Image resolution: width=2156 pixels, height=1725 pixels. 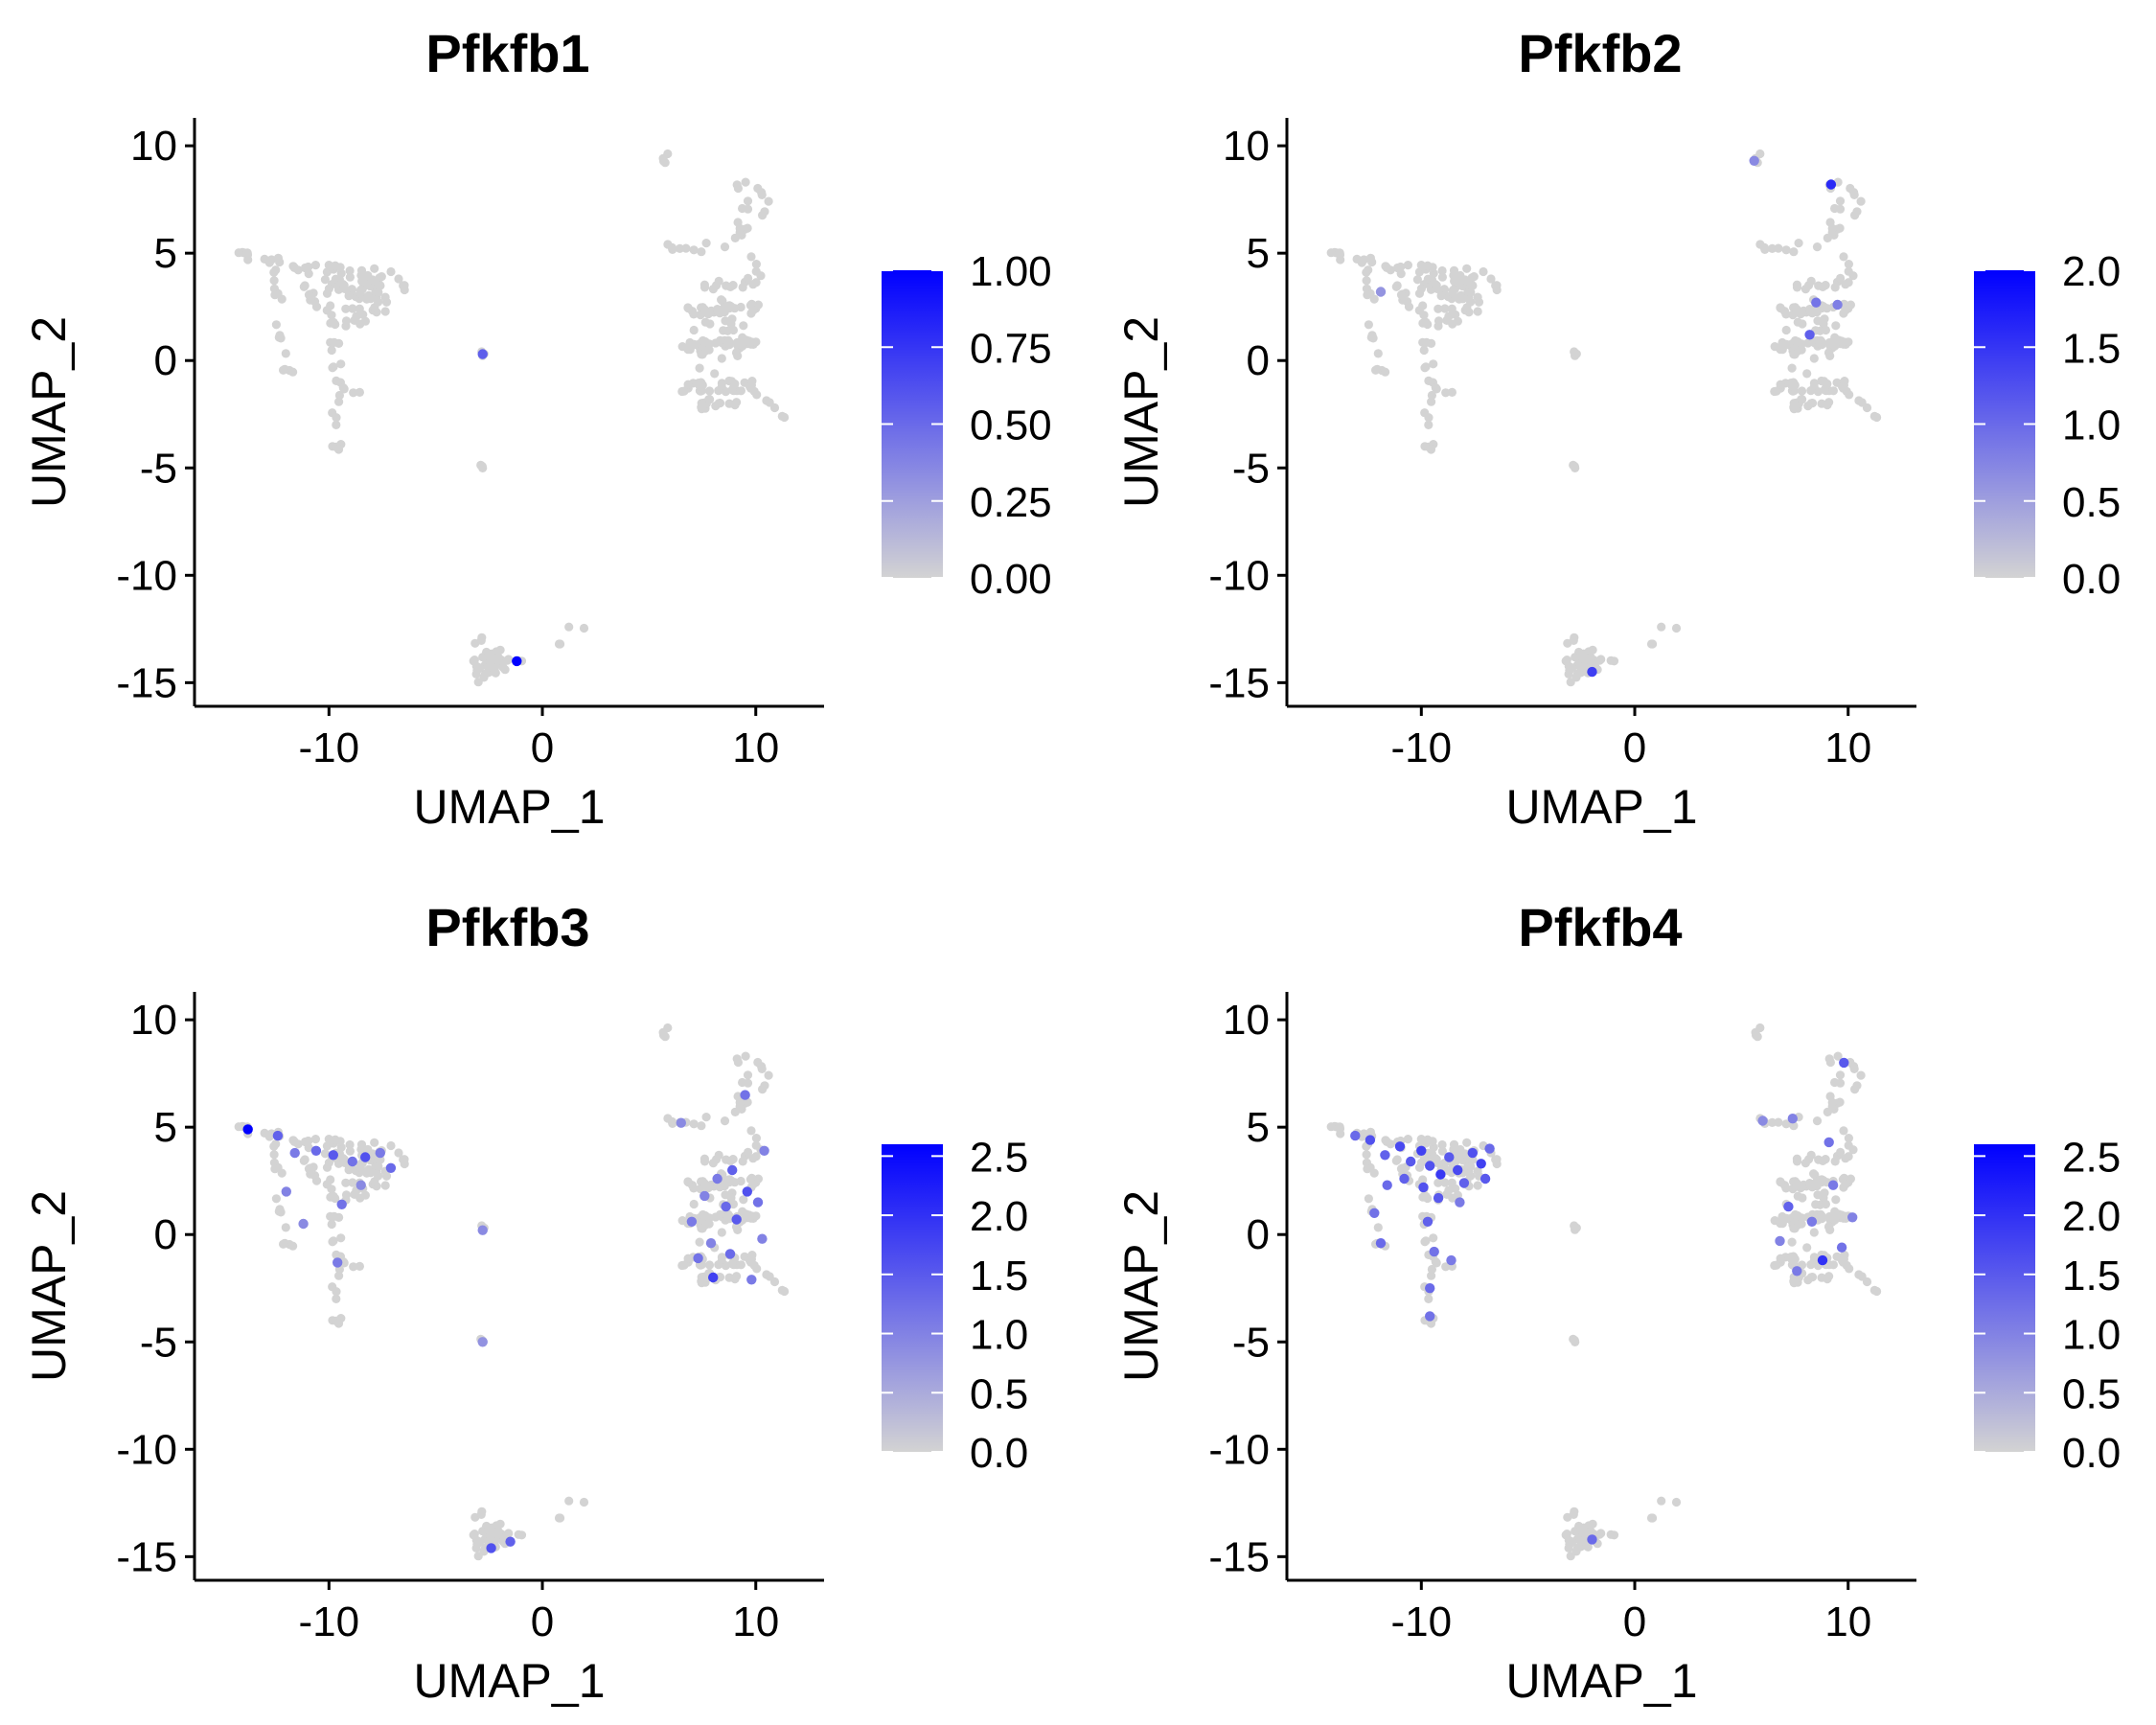 What do you see at coordinates (49, 412) in the screenshot?
I see `y-axis-title: UMAP_2` at bounding box center [49, 412].